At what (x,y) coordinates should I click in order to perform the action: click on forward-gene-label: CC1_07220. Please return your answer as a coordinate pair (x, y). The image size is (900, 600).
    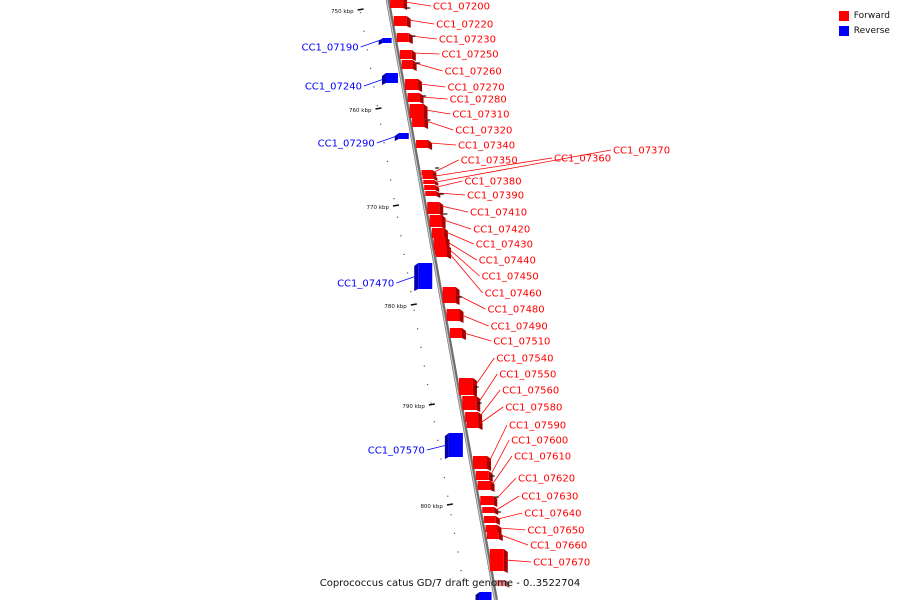
    Looking at the image, I should click on (464, 25).